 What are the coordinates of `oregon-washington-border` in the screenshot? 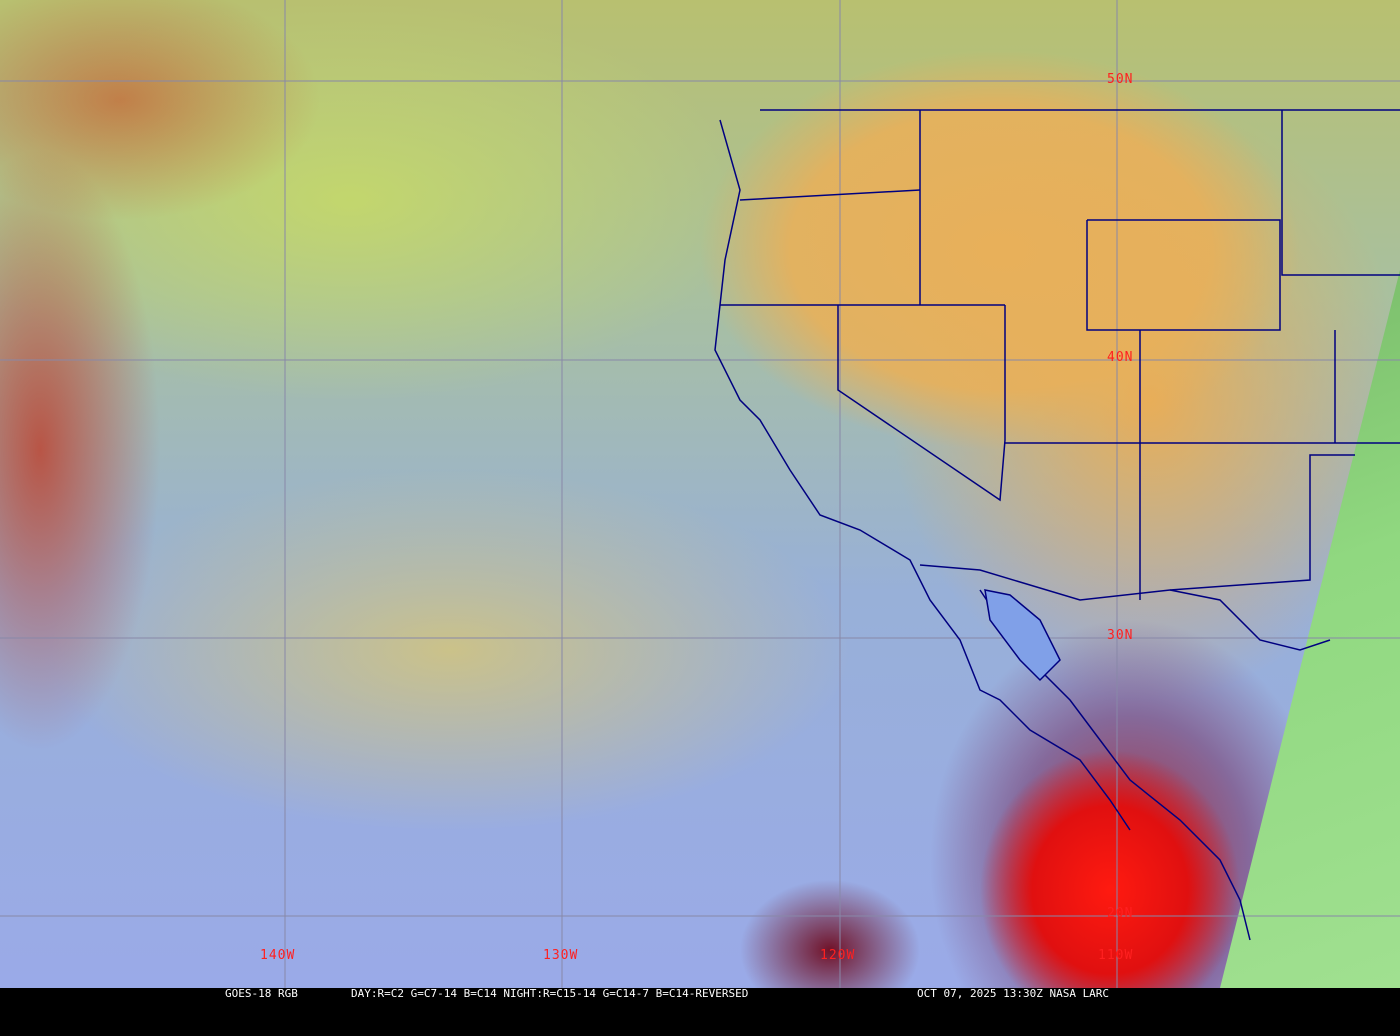 It's located at (830, 195).